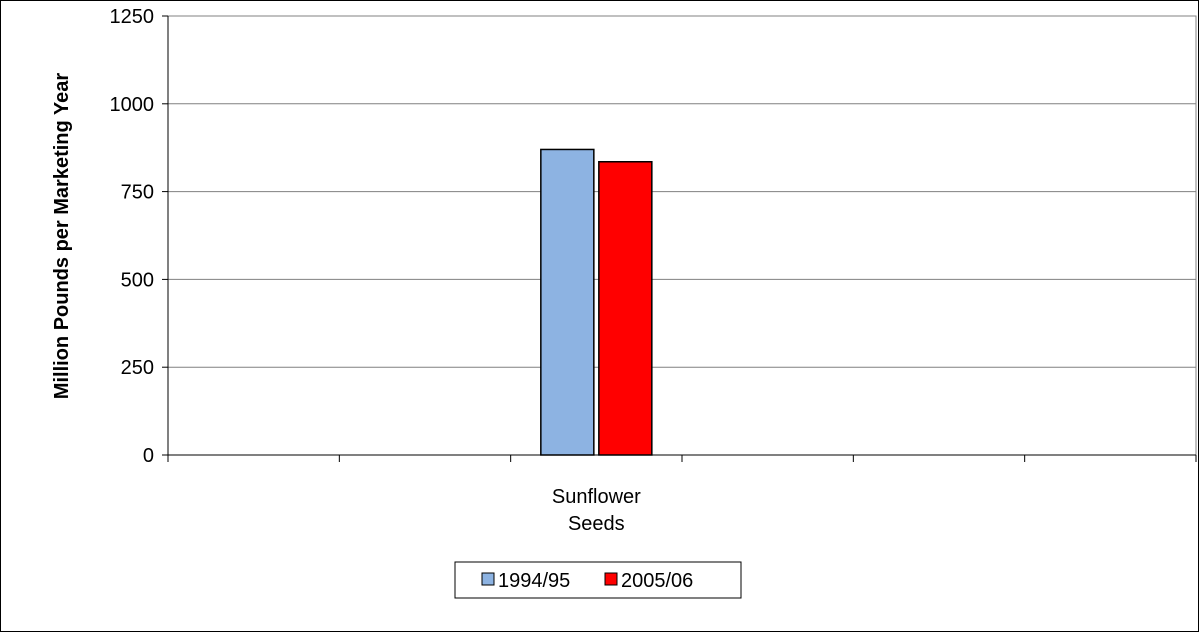  I want to click on x-category-label: Seeds, so click(596, 524).